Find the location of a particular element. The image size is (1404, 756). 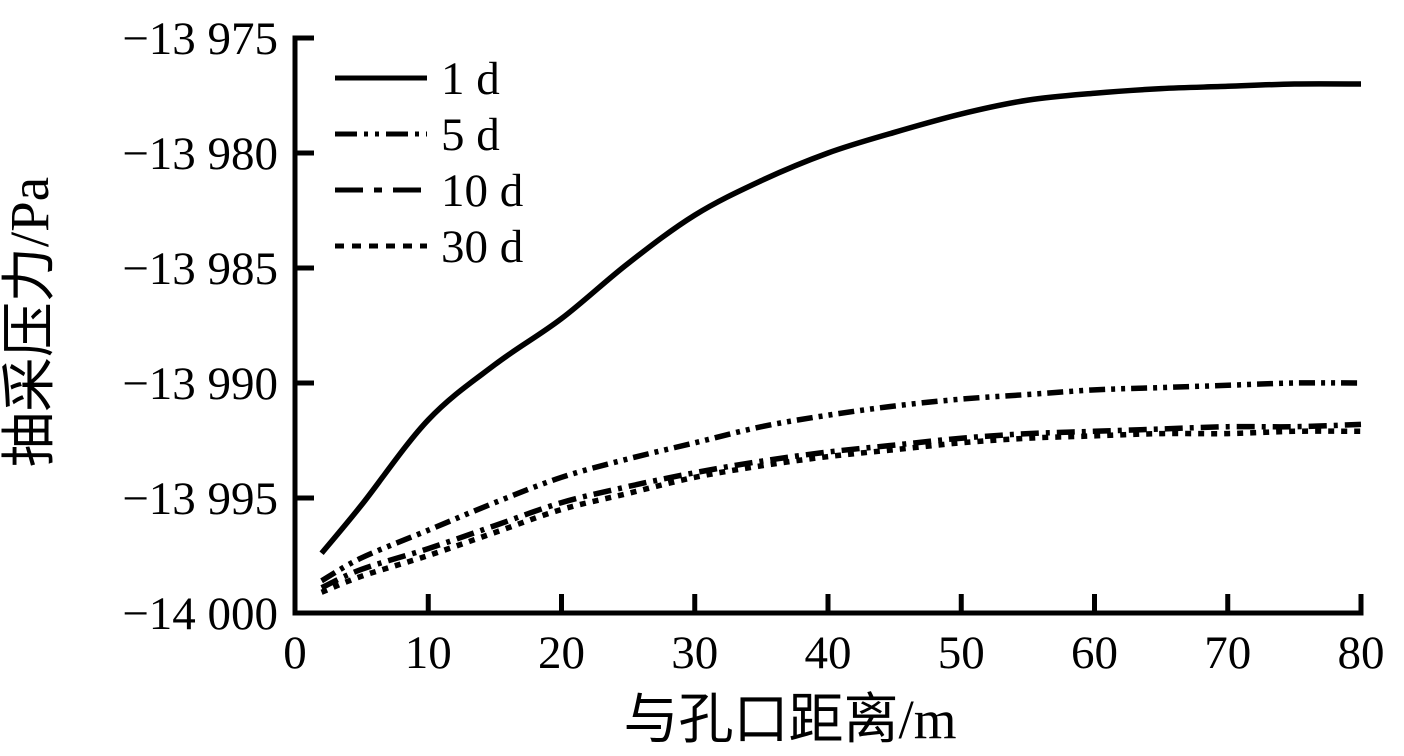

y-tick-label: −13 990 is located at coordinates (200, 384).